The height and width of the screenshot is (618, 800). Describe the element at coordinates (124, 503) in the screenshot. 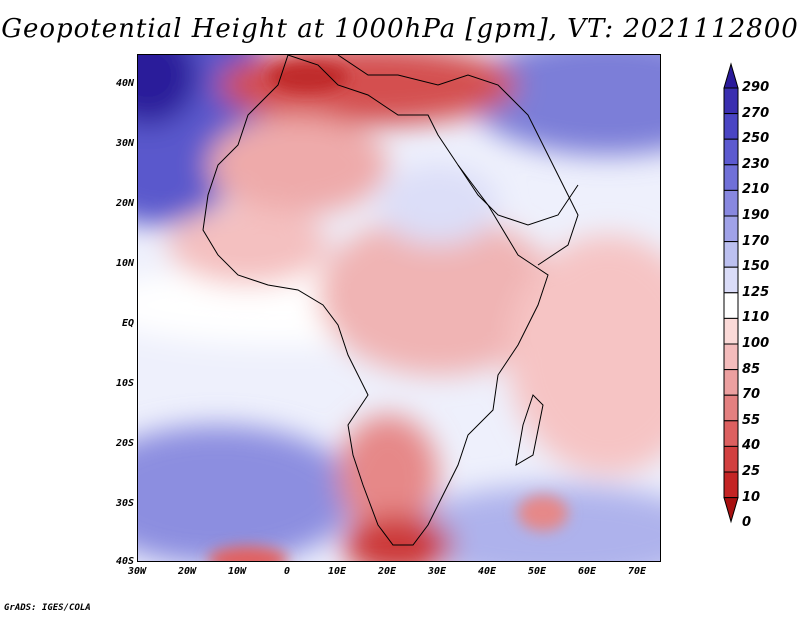

I see `lat-label-30s: 30S` at that location.